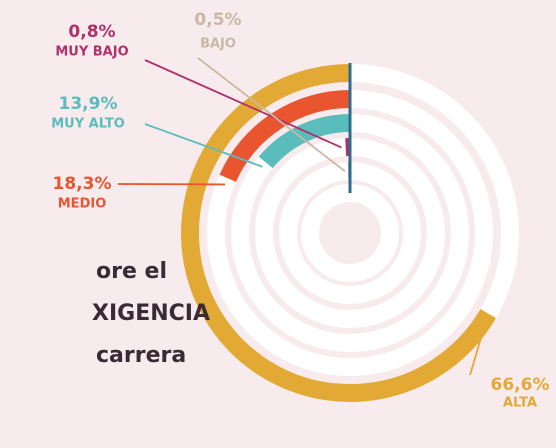  I want to click on side-text: carrera, so click(141, 355).